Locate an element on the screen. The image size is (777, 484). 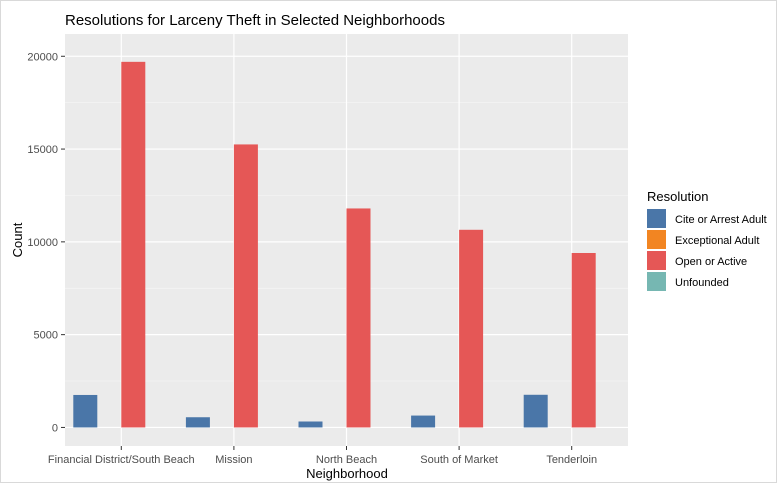
y-axis-title: Count is located at coordinates (17, 239).